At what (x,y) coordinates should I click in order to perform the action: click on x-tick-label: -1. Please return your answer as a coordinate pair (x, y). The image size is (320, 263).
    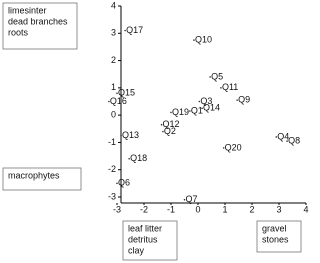
    Looking at the image, I should click on (171, 209).